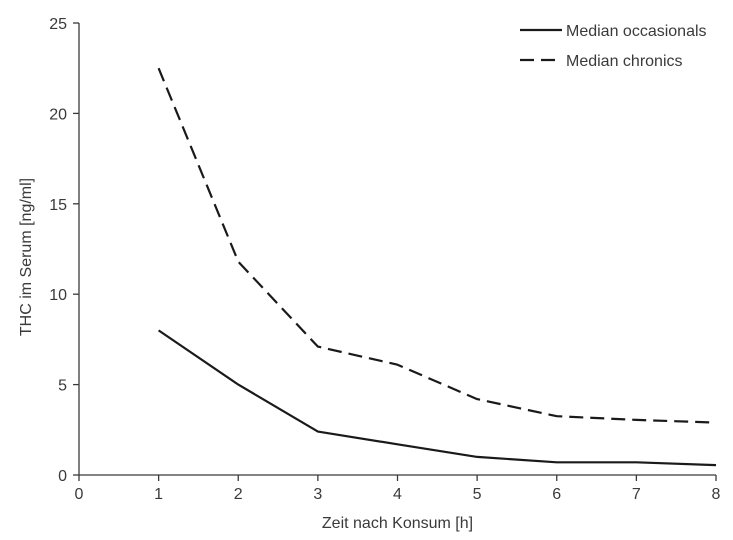  What do you see at coordinates (58, 114) in the screenshot?
I see `y-tick-label: 20` at bounding box center [58, 114].